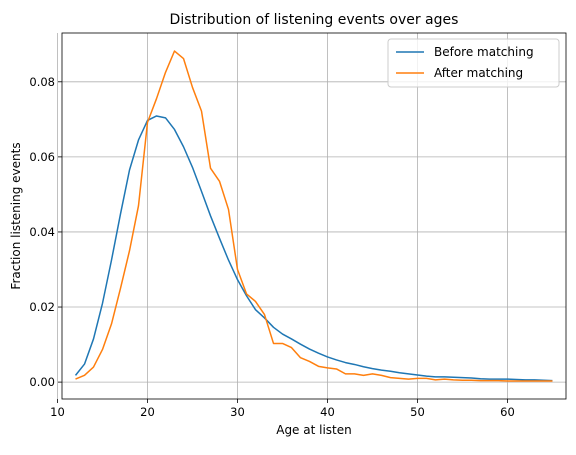 The height and width of the screenshot is (455, 576). Describe the element at coordinates (484, 52) in the screenshot. I see `legend-label-0: Before matching` at that location.